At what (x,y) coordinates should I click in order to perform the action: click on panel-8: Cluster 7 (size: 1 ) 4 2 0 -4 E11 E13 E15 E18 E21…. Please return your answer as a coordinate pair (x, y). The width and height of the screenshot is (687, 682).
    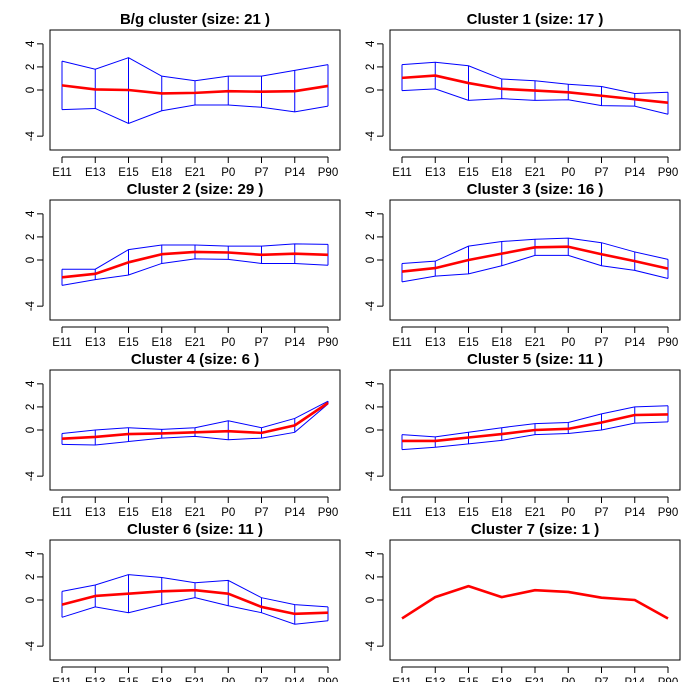
    Looking at the image, I should click on (523, 601).